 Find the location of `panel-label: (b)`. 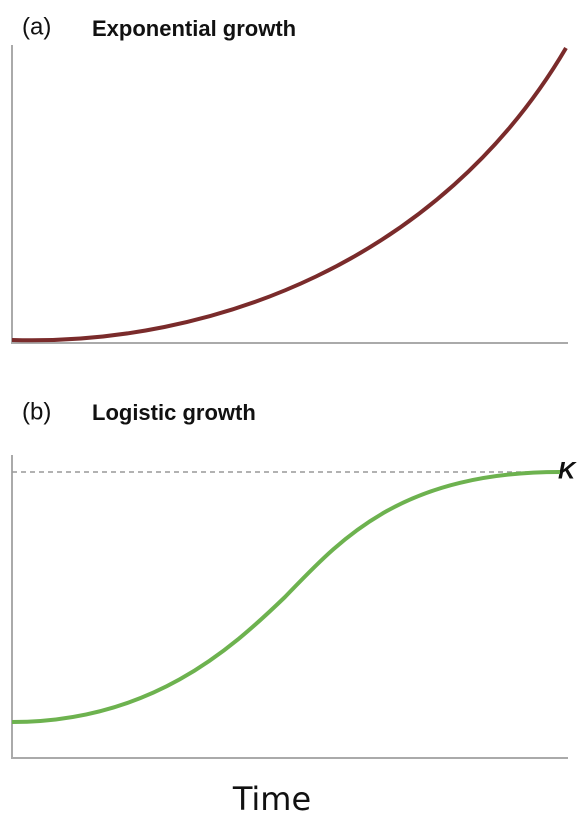

panel-label: (b) is located at coordinates (36, 411).